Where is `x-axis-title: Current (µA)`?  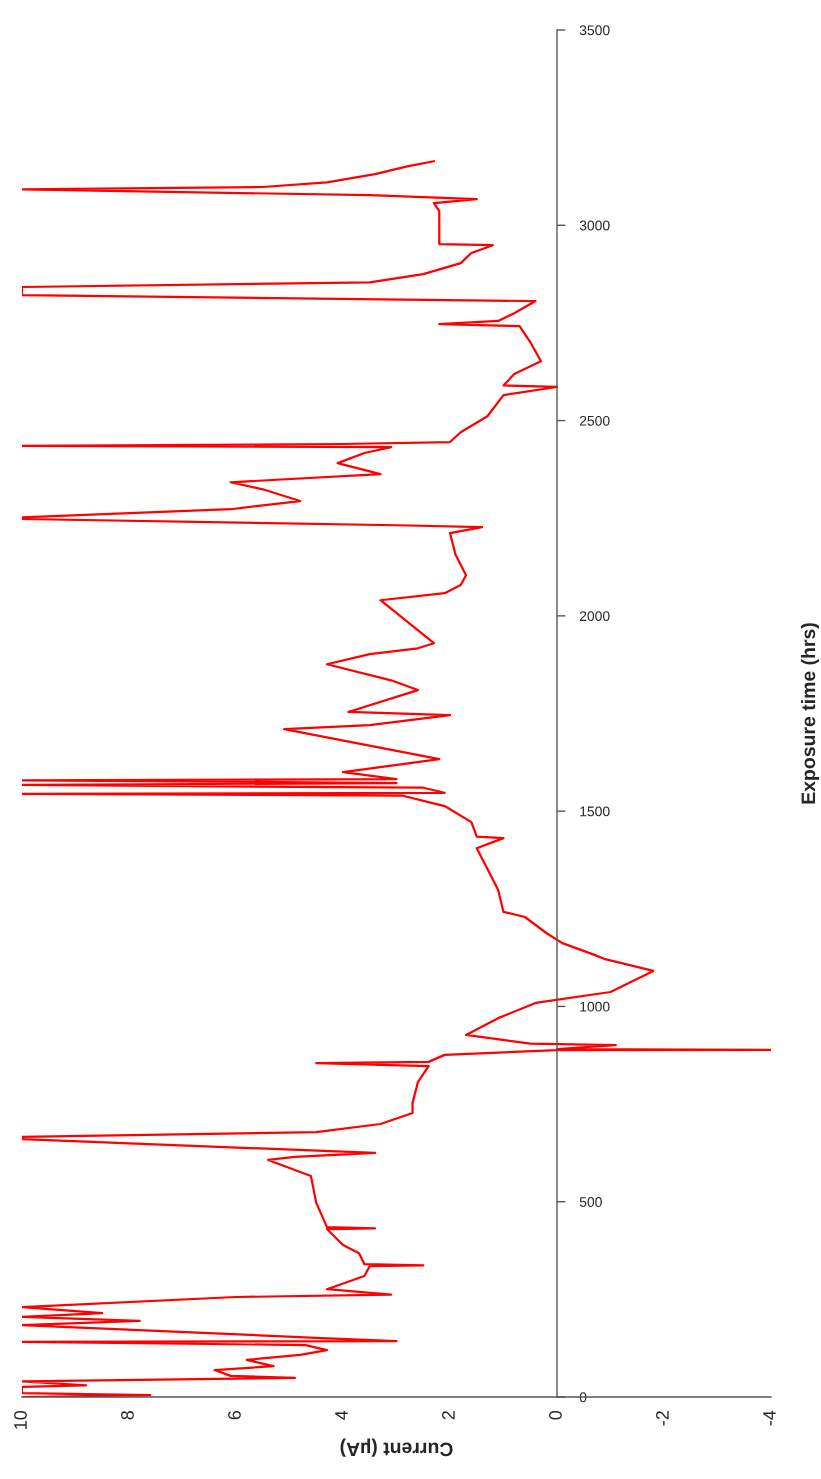 x-axis-title: Current (µA) is located at coordinates (396, 1447).